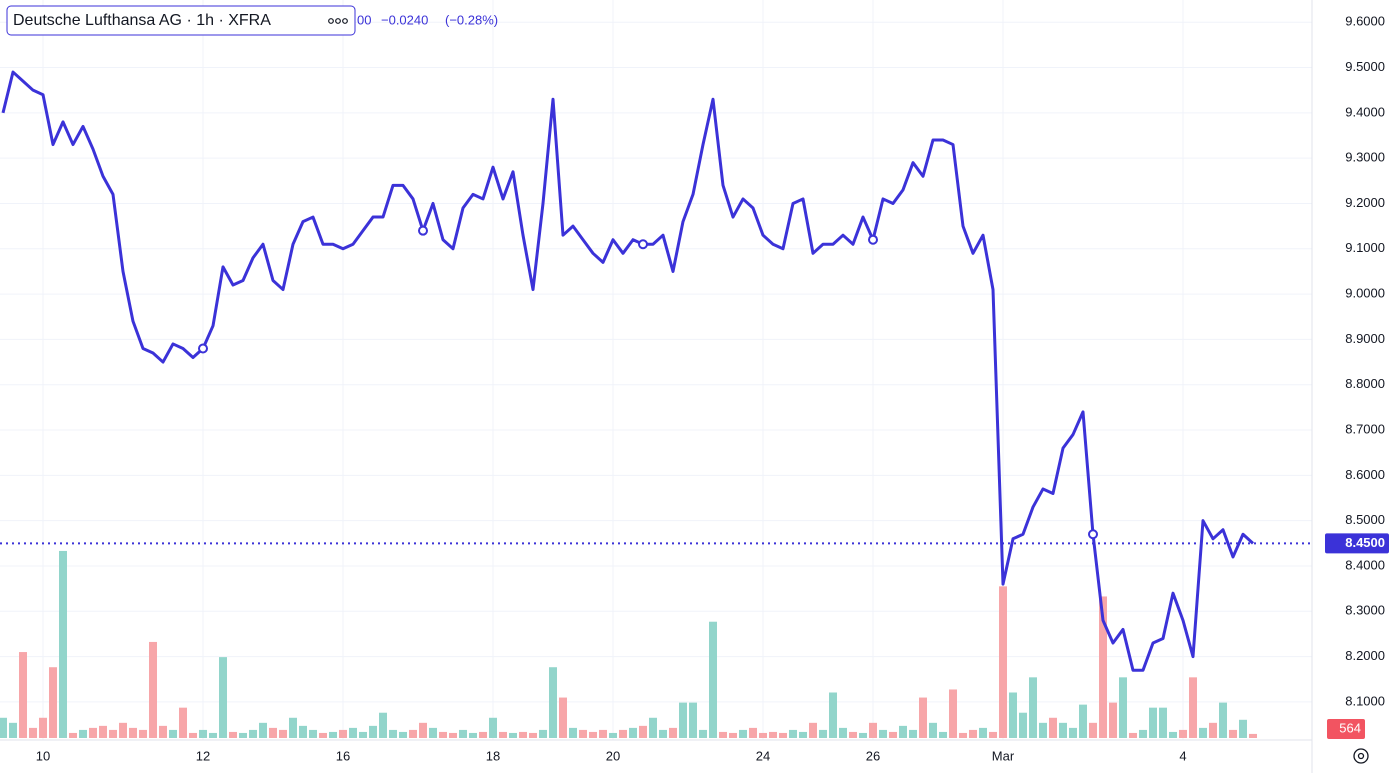 Image resolution: width=1393 pixels, height=773 pixels. What do you see at coordinates (1365, 338) in the screenshot?
I see `y-tick-label: 8.9000` at bounding box center [1365, 338].